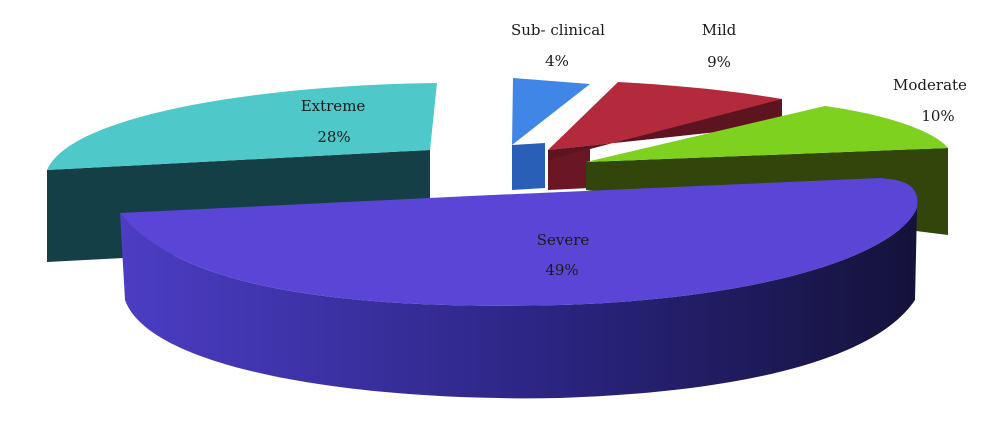 The width and height of the screenshot is (1000, 440). Describe the element at coordinates (665, 129) in the screenshot. I see `slice-side-mild-right` at that location.